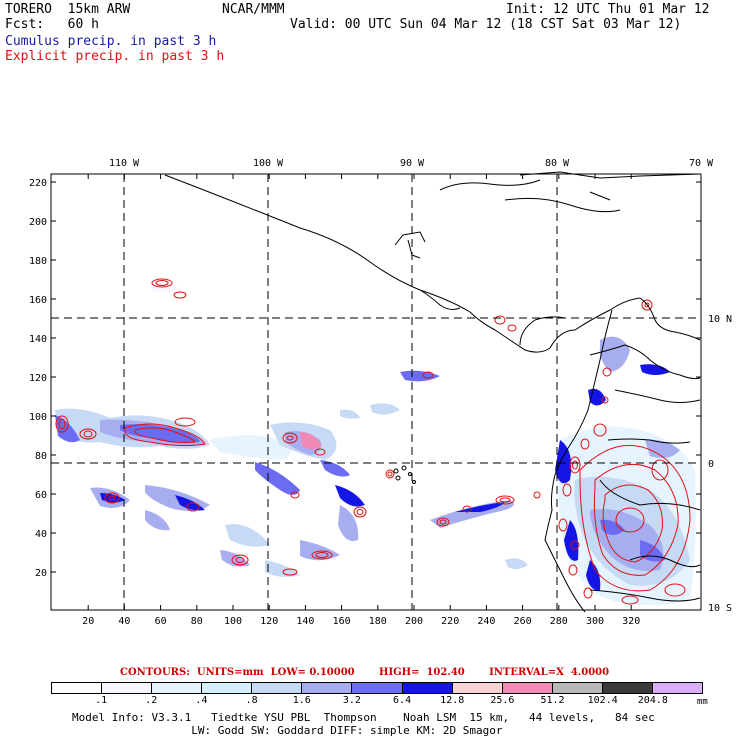  What do you see at coordinates (486, 621) in the screenshot?
I see `x-tick-label: 240` at bounding box center [486, 621].